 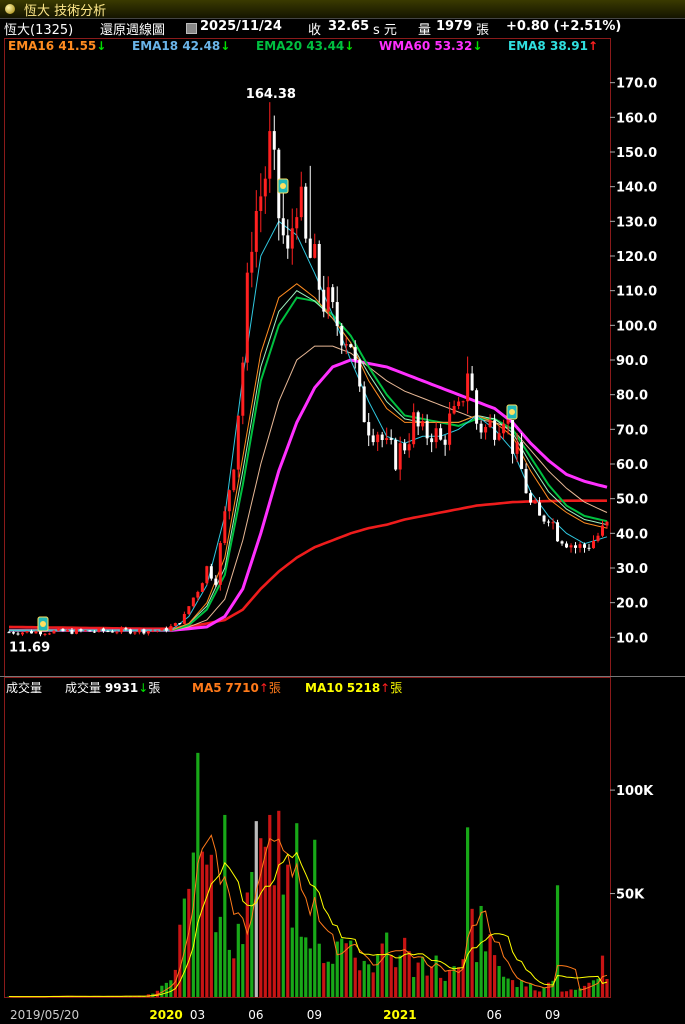 What do you see at coordinates (29, 647) in the screenshot?
I see `price-annotation: 11.69` at bounding box center [29, 647].